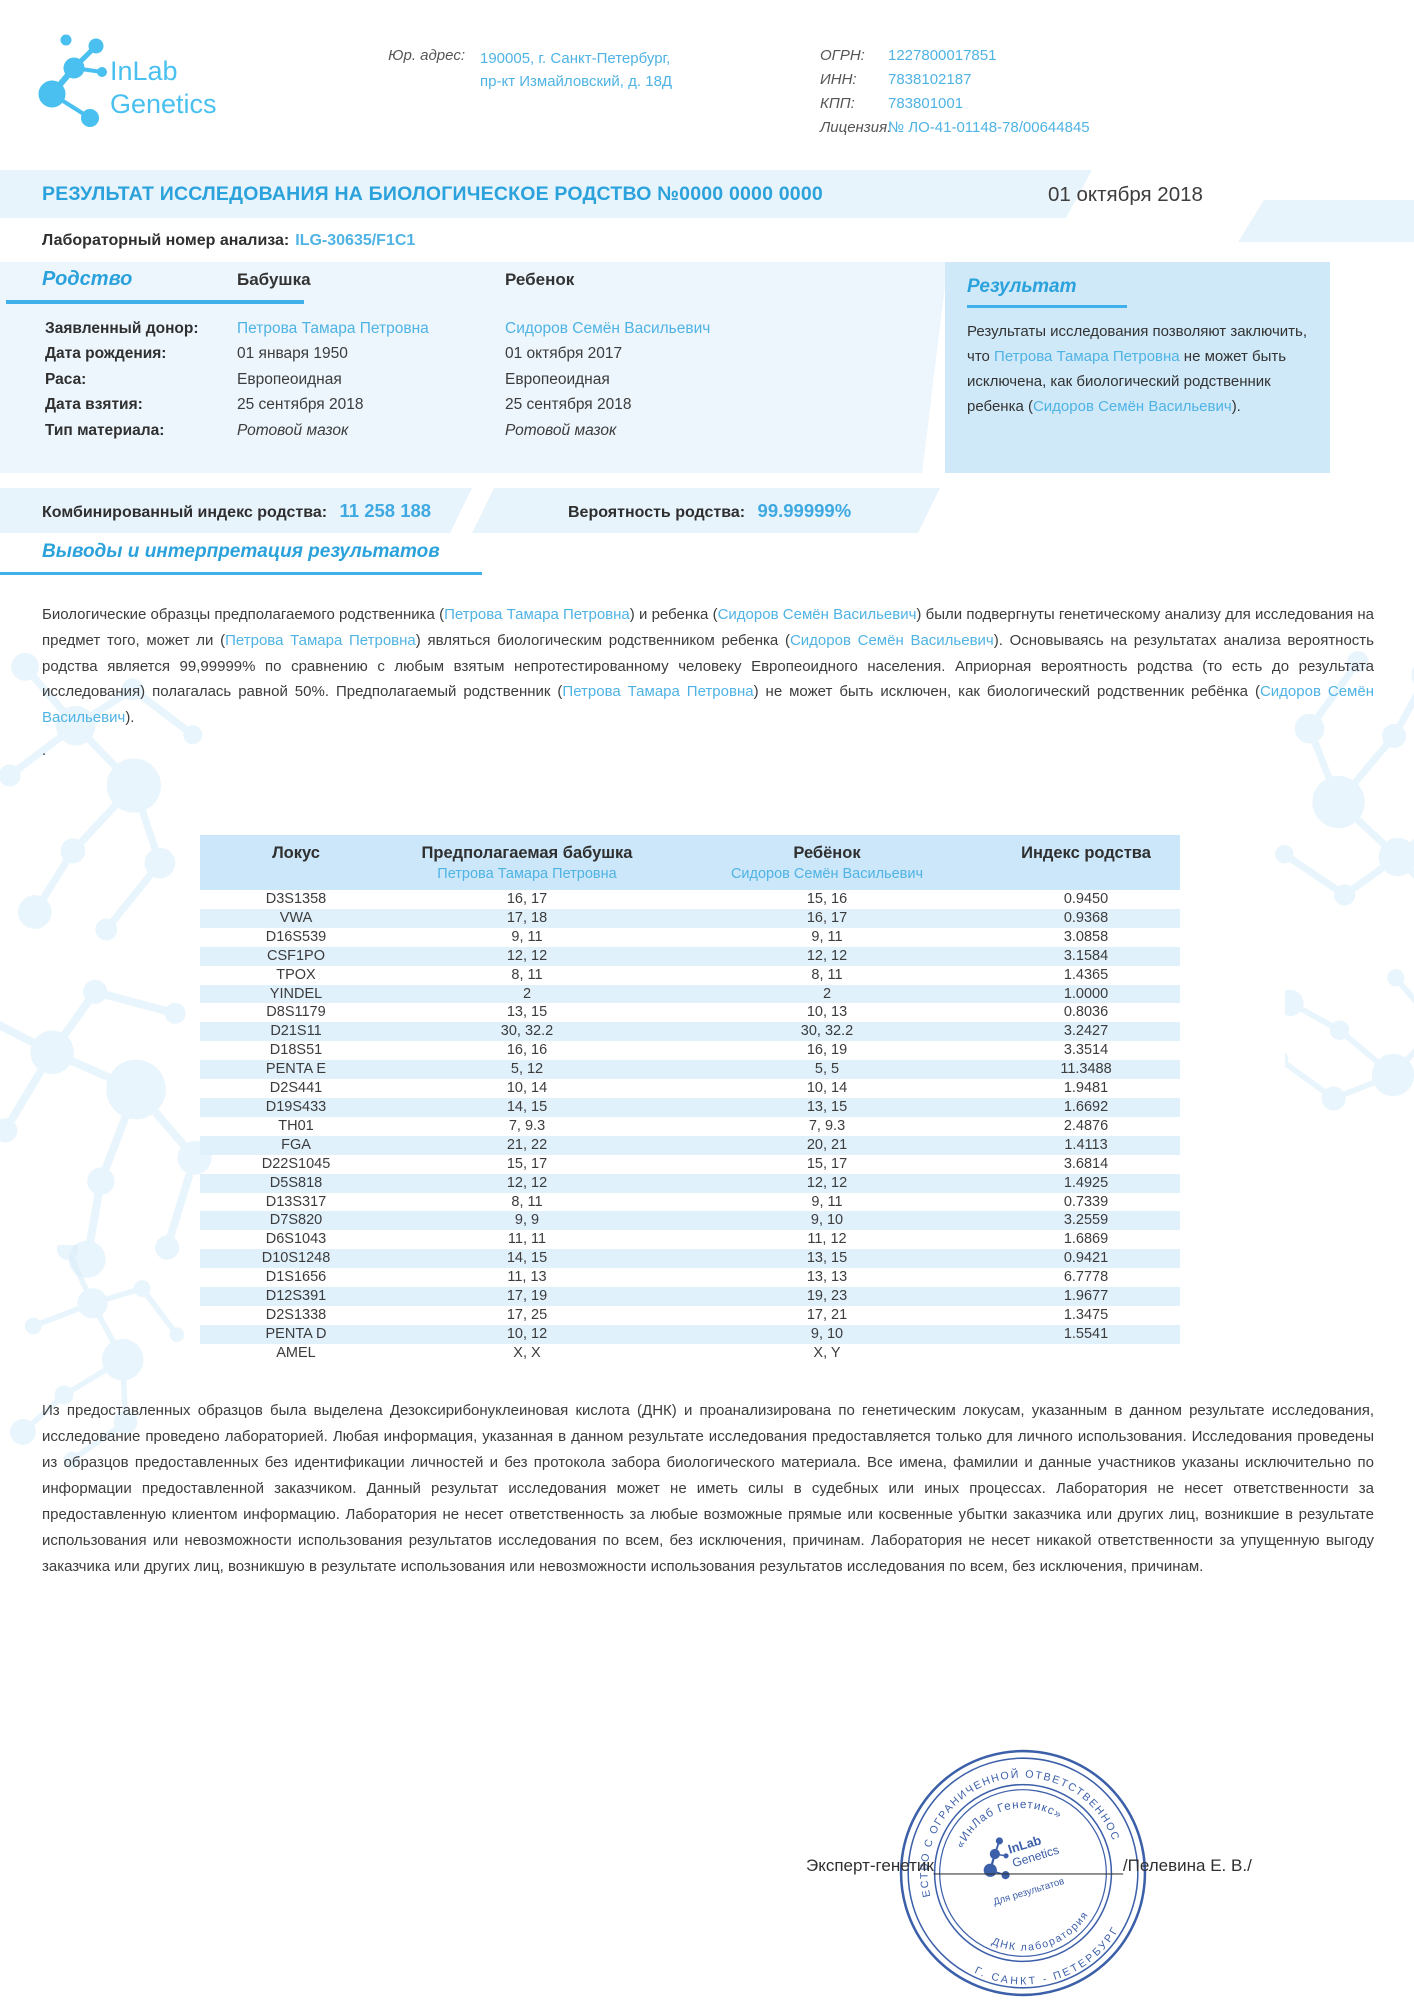 This screenshot has width=1414, height=2005. I want to click on index-cell: 1.9481, so click(1086, 1088).